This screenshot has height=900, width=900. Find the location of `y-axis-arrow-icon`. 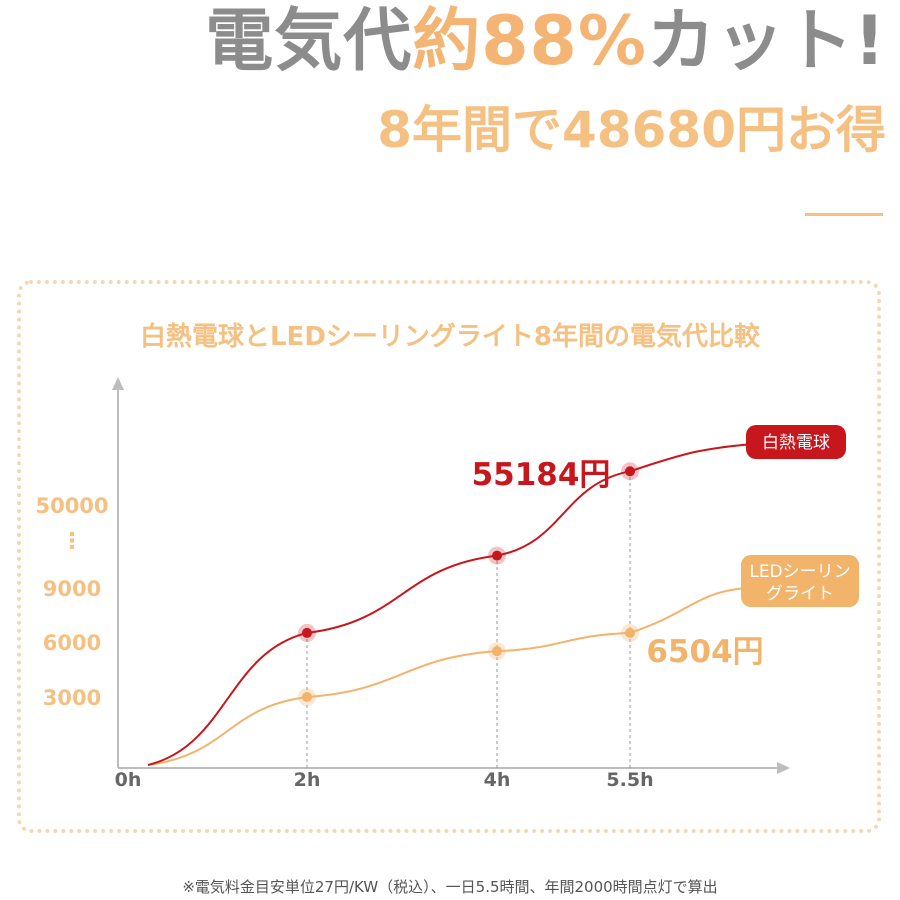

y-axis-arrow-icon is located at coordinates (118, 383).